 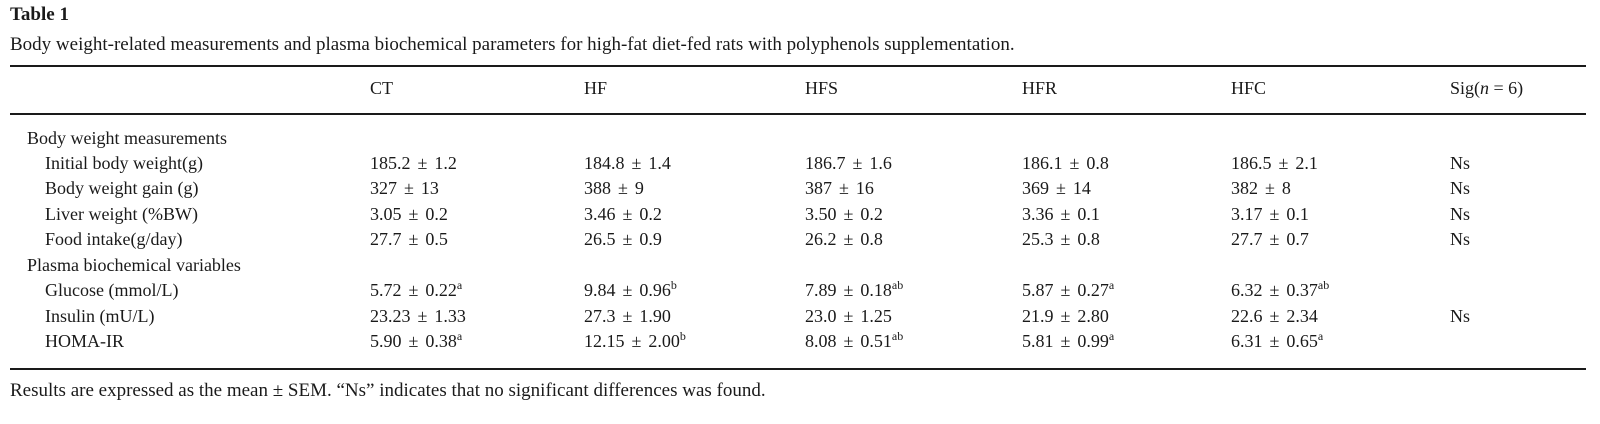 What do you see at coordinates (1247, 316) in the screenshot?
I see `mean-value: 22.6` at bounding box center [1247, 316].